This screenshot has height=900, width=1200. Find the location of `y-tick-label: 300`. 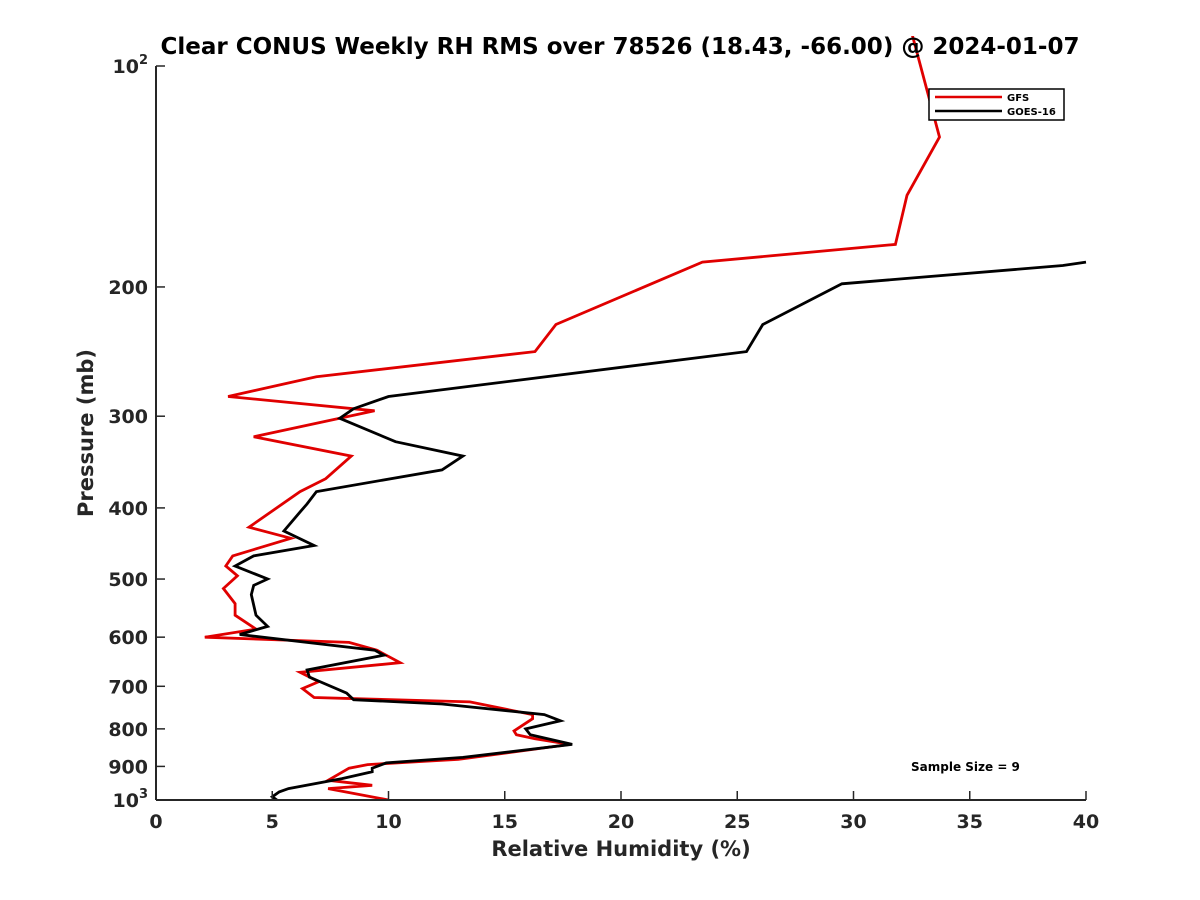

y-tick-label: 300 is located at coordinates (128, 417).